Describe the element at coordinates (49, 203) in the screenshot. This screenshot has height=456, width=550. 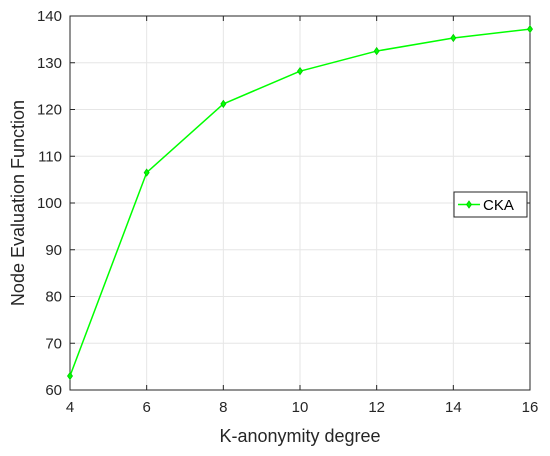
I see `y-tick-label: 100` at that location.